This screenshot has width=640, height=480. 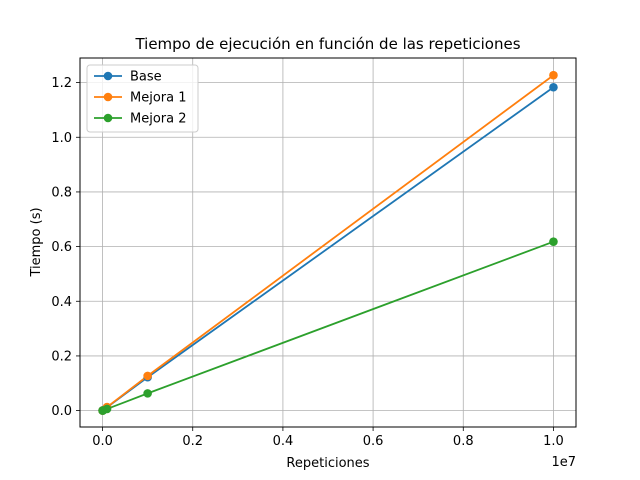 I want to click on x-tick-label: 0.8, so click(x=463, y=441).